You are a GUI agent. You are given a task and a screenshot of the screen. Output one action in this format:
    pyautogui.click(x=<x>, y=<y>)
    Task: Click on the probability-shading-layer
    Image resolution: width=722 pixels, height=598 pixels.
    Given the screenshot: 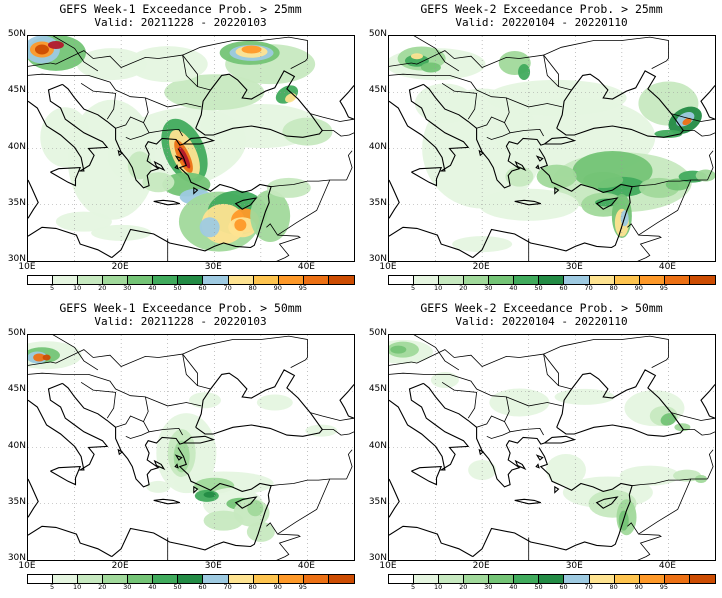 What is the action you would take?
    pyautogui.click(x=548, y=437)
    